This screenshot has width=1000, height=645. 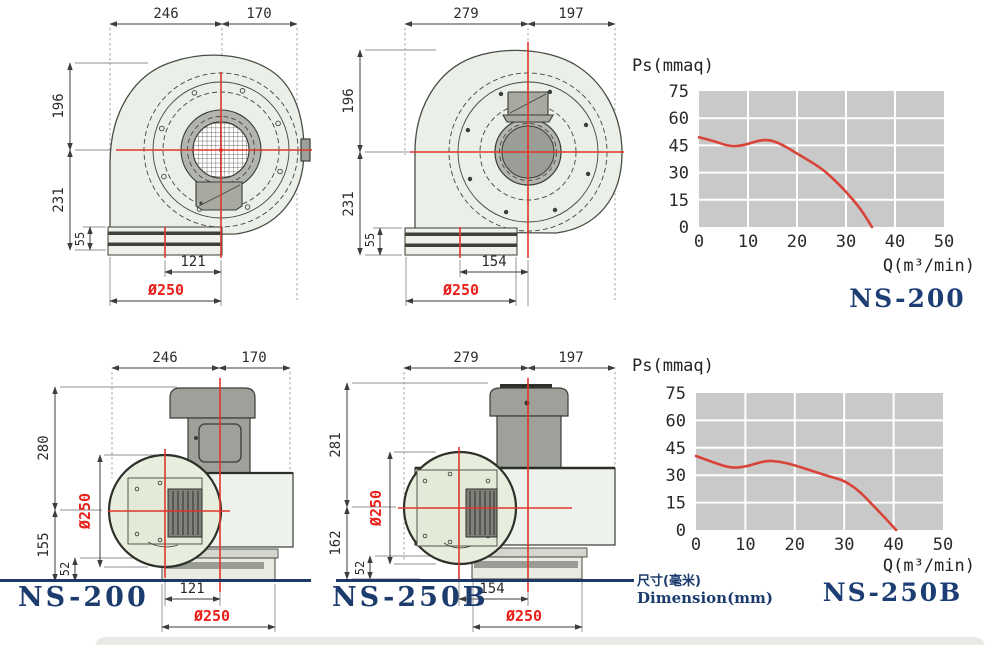 What do you see at coordinates (540, 641) in the screenshot?
I see `footer-bar` at bounding box center [540, 641].